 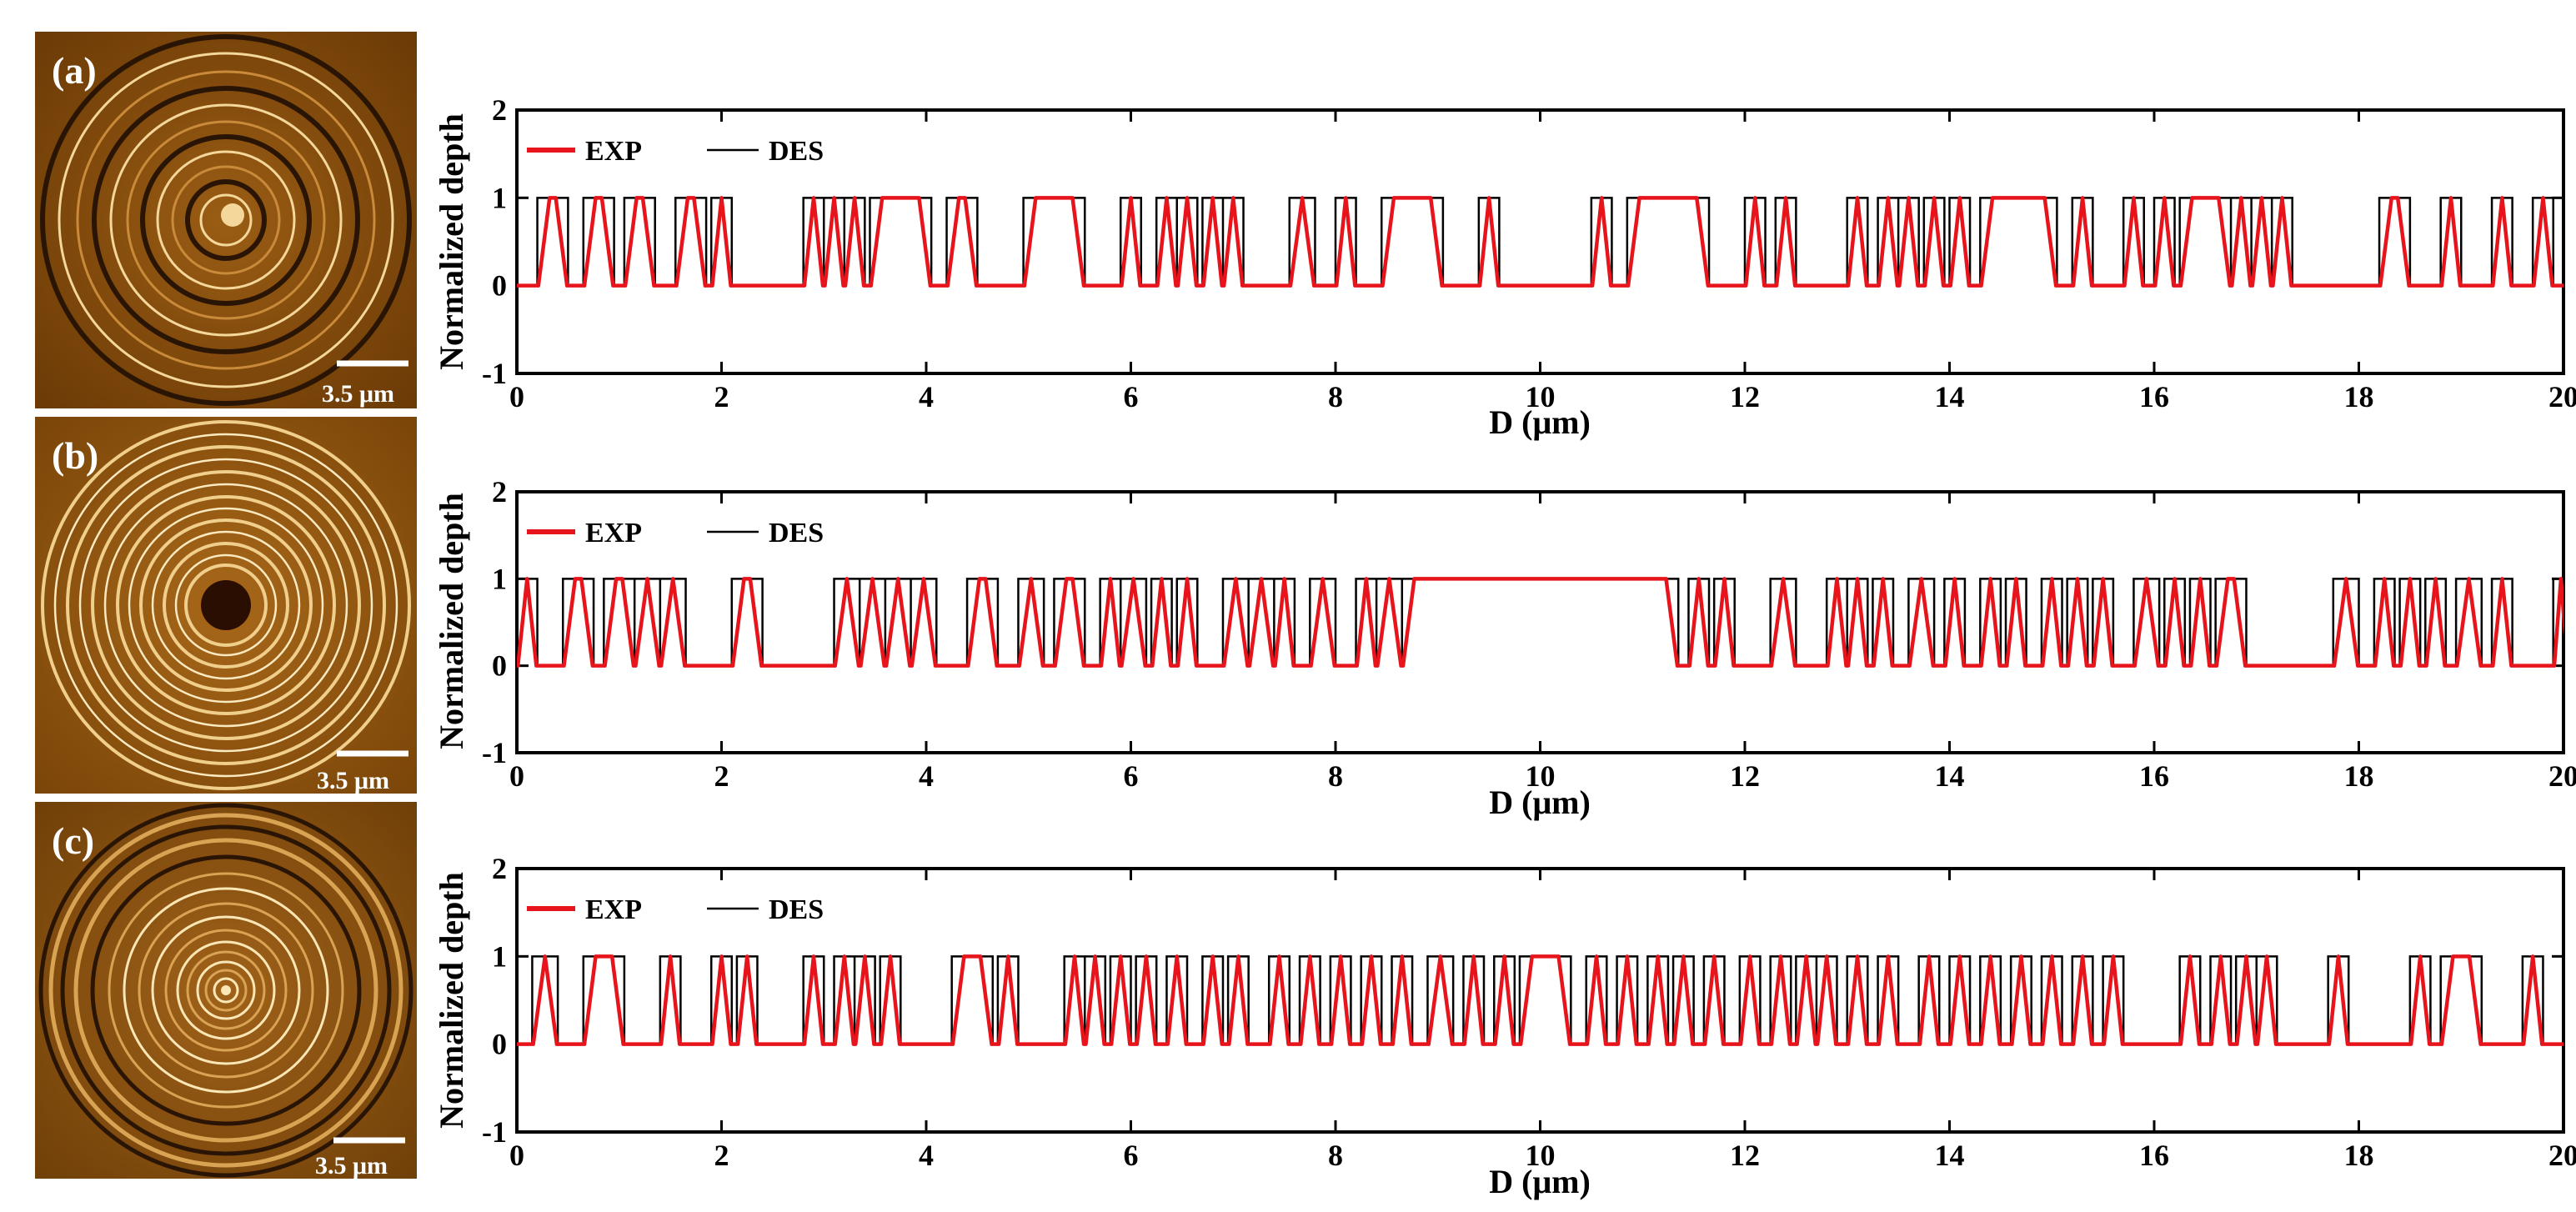 I want to click on afm-image-b: (b) 3.5 μm, so click(x=226, y=605).